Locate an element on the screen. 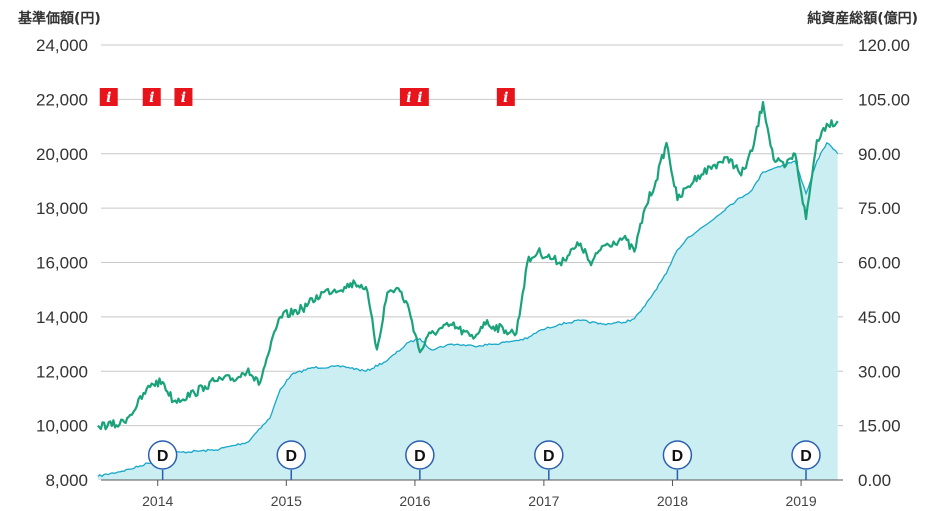 The width and height of the screenshot is (936, 511). left-tick-label: 24,000 is located at coordinates (62, 45).